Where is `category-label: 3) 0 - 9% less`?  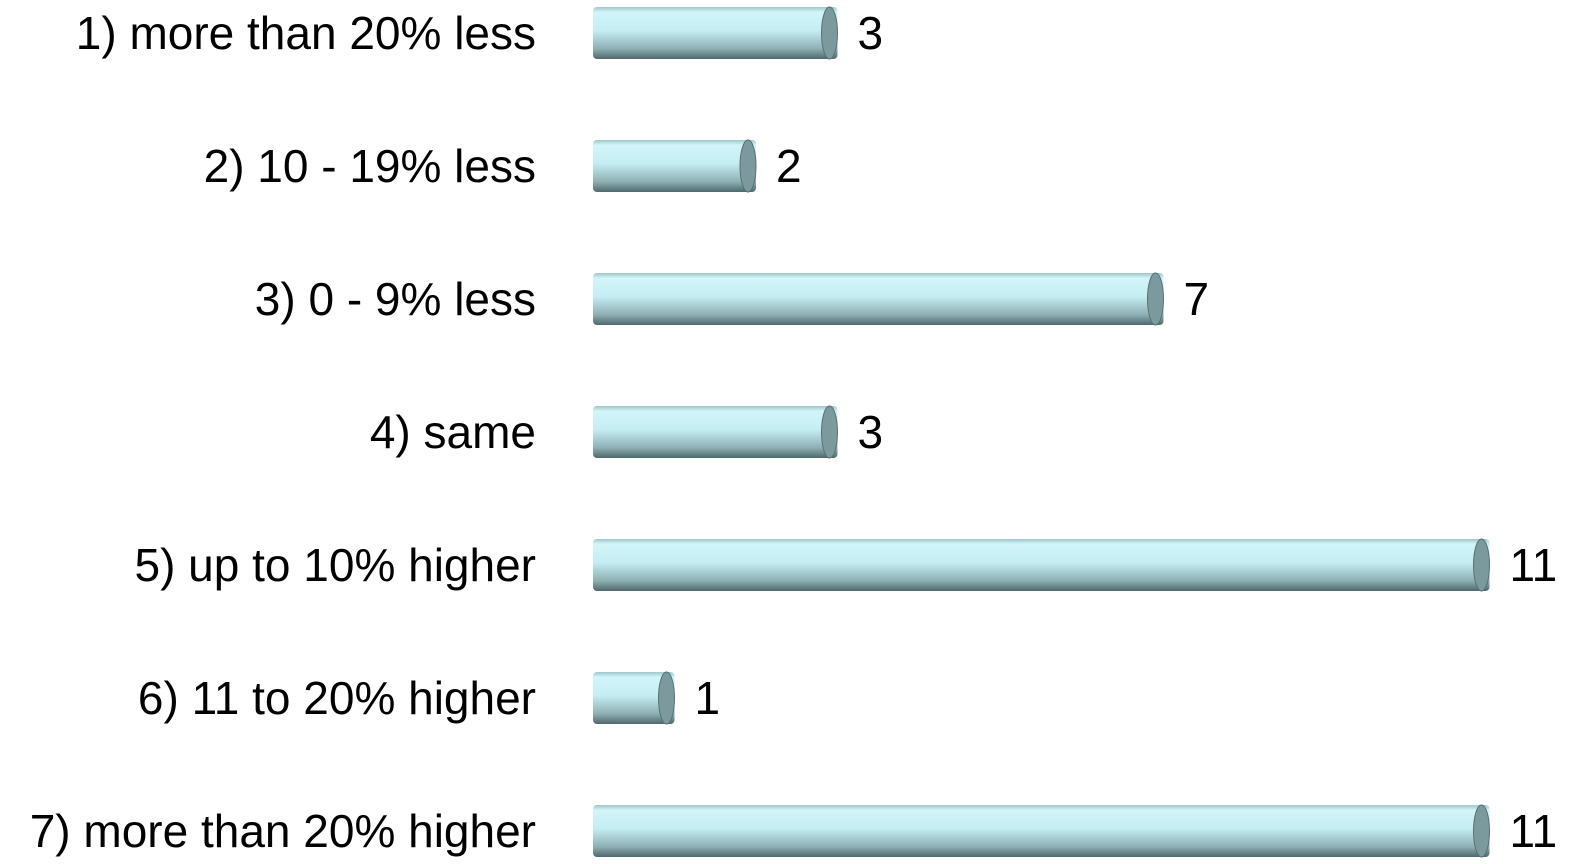
category-label: 3) 0 - 9% less is located at coordinates (395, 299).